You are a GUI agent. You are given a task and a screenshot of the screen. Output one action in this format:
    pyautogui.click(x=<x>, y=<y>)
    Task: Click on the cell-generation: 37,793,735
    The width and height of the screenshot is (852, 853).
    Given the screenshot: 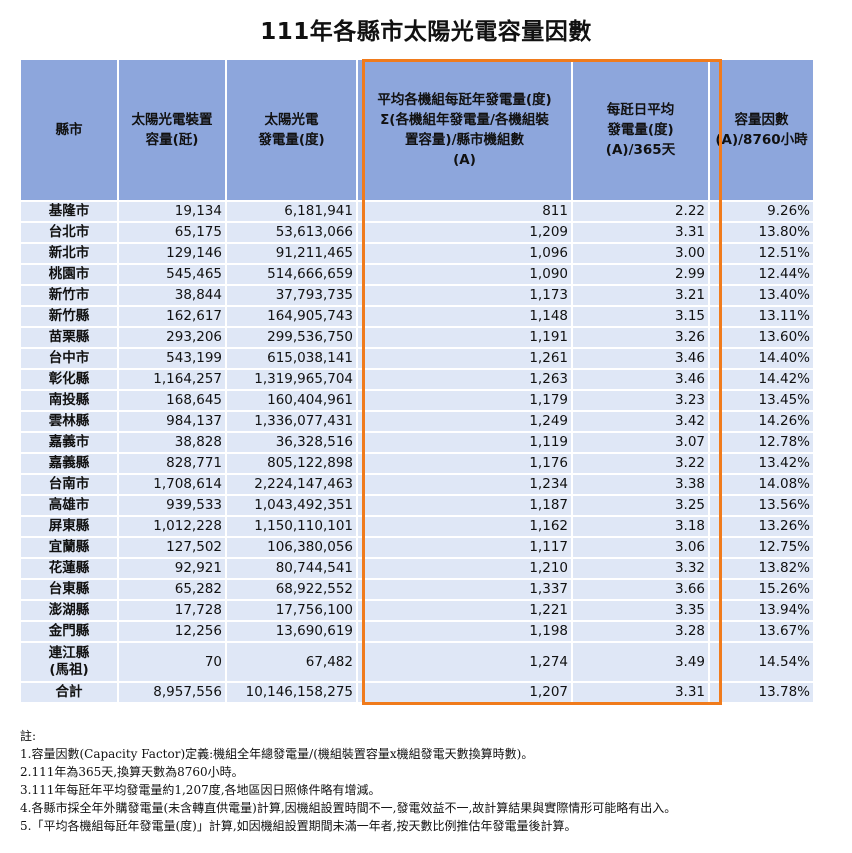 What is the action you would take?
    pyautogui.click(x=291, y=295)
    